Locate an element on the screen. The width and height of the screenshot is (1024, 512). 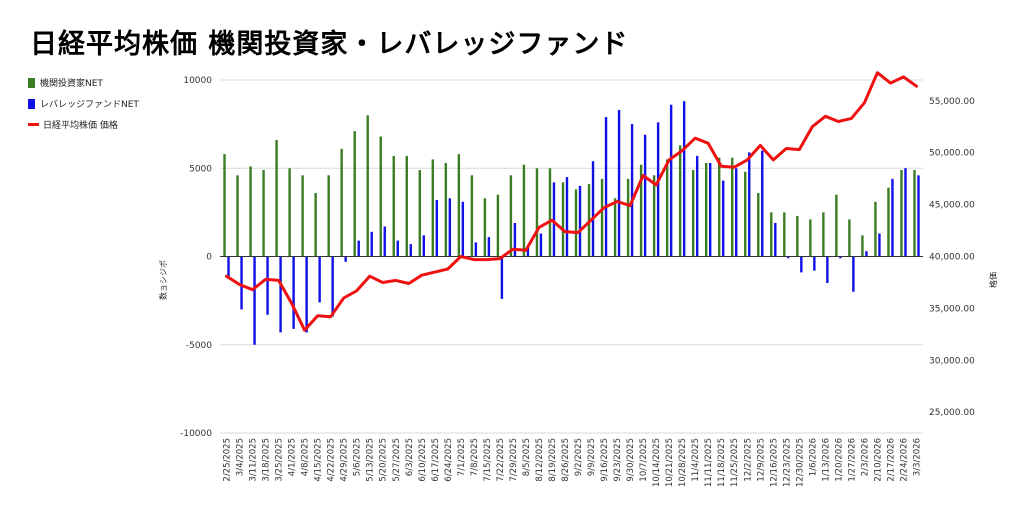
x-tick-label: 9/9/2025 is located at coordinates (592, 457).